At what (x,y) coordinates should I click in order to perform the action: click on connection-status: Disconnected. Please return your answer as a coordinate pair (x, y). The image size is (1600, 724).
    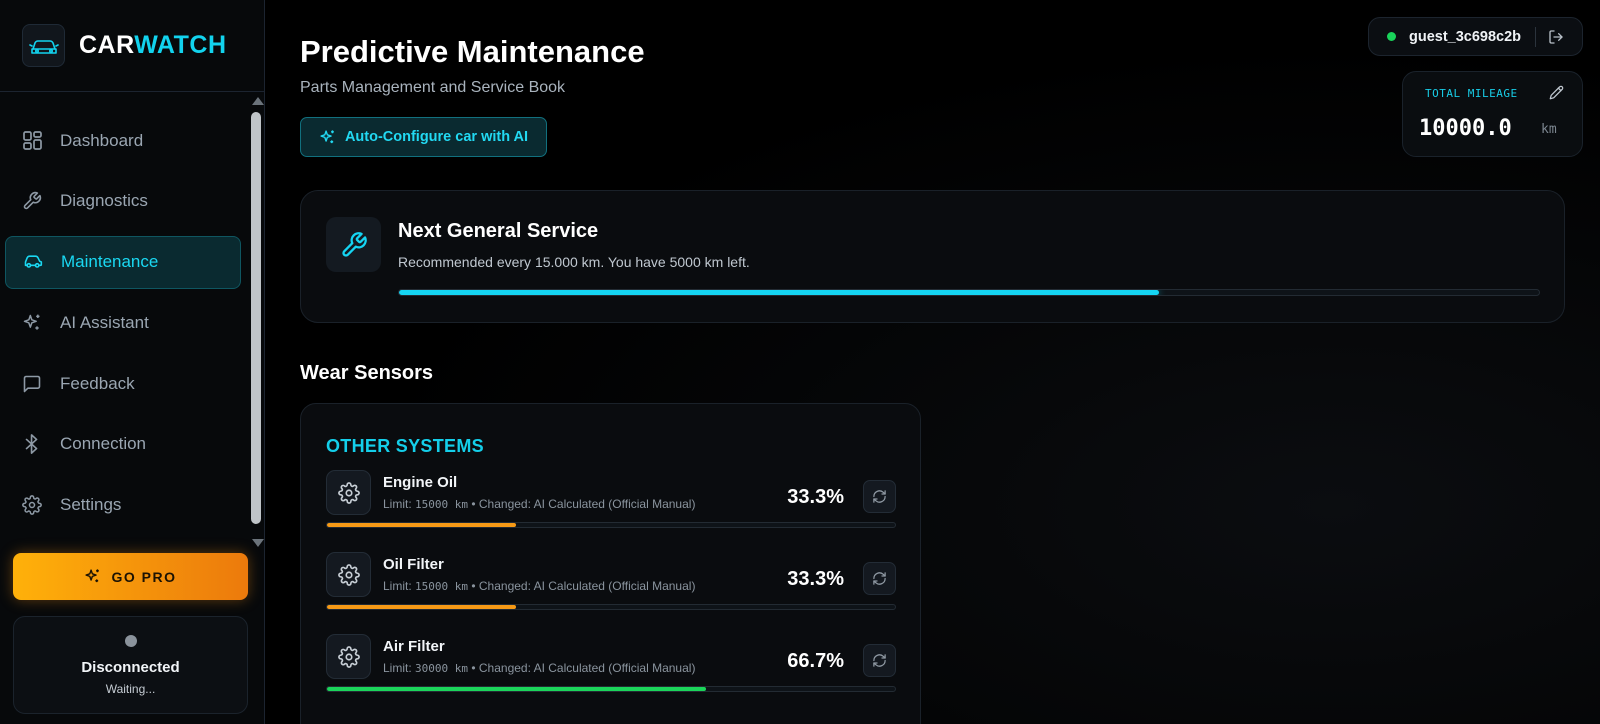
    Looking at the image, I should click on (130, 667).